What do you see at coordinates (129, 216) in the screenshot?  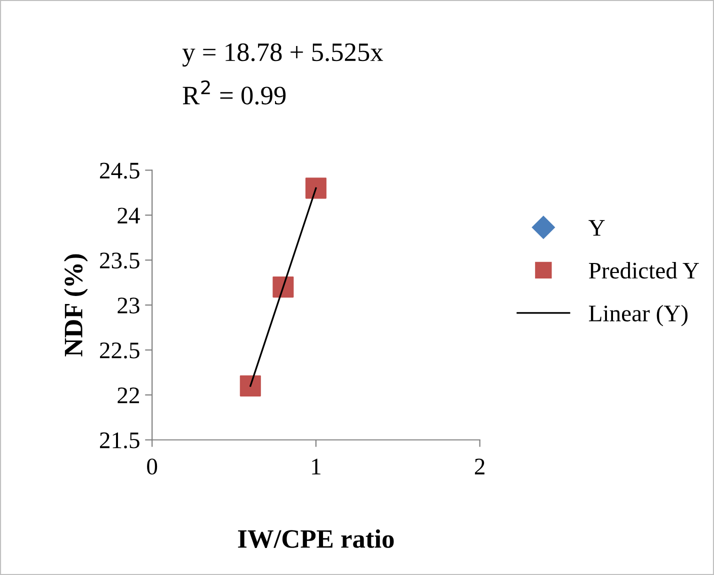 I see `y-tick-label: 24` at bounding box center [129, 216].